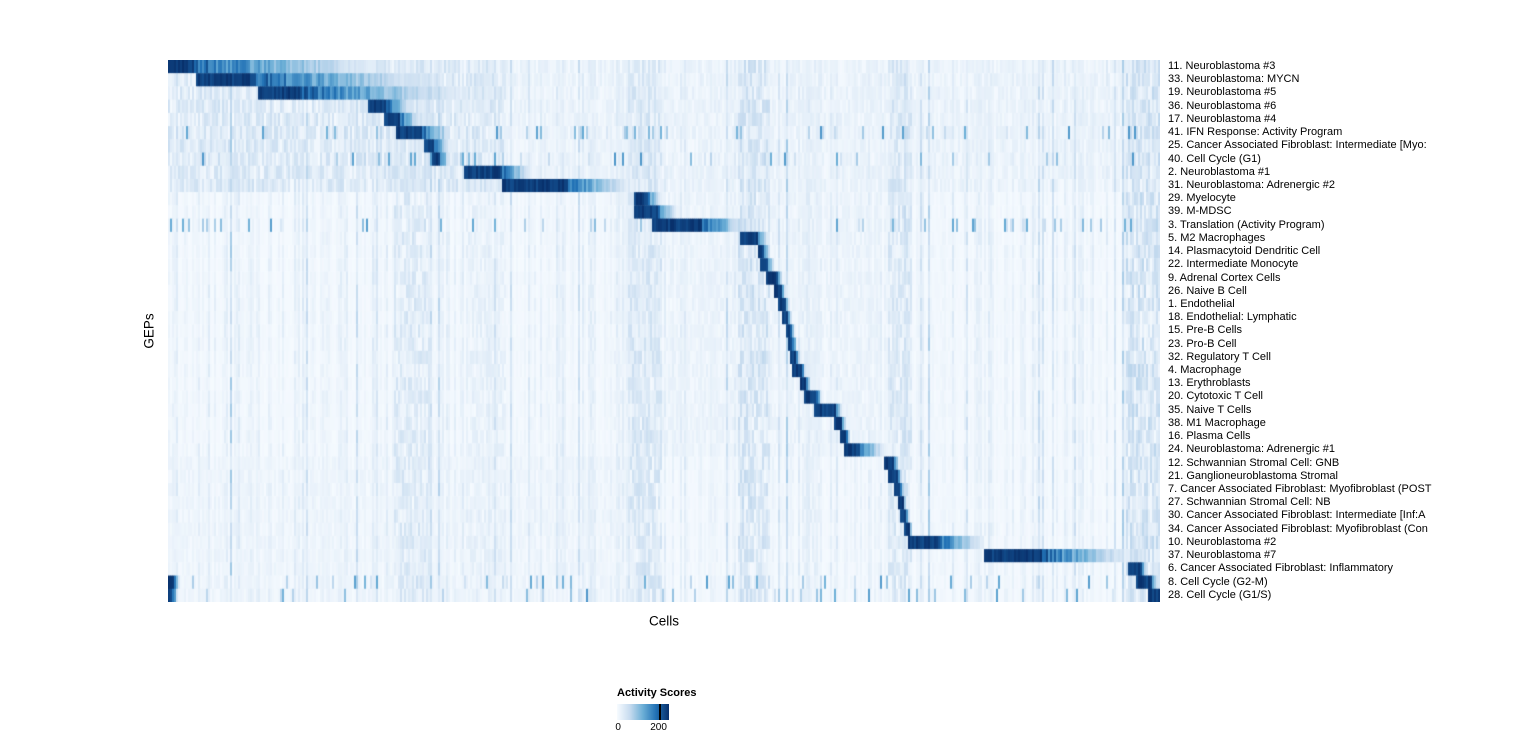 Image resolution: width=1540 pixels, height=743 pixels. Describe the element at coordinates (657, 693) in the screenshot. I see `legend-title: Activity Scores` at that location.